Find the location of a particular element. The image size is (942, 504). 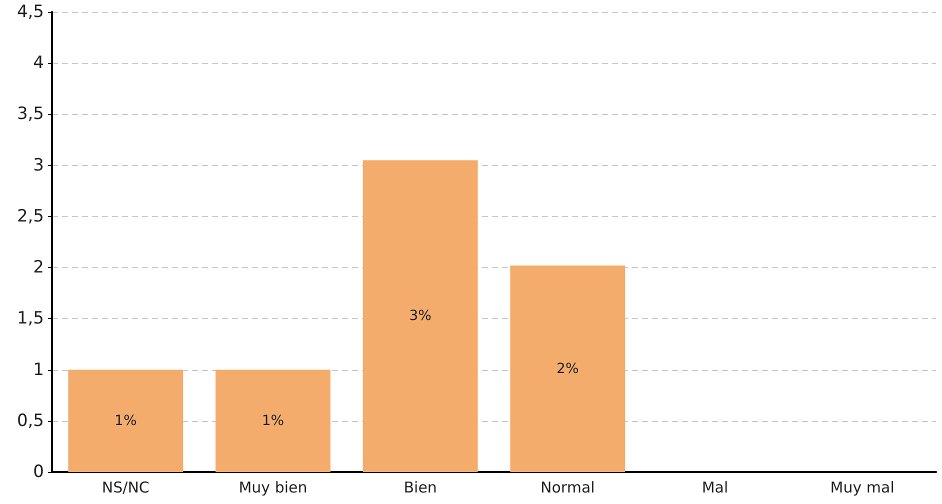

y-tick-label: 3,5 is located at coordinates (30, 114).